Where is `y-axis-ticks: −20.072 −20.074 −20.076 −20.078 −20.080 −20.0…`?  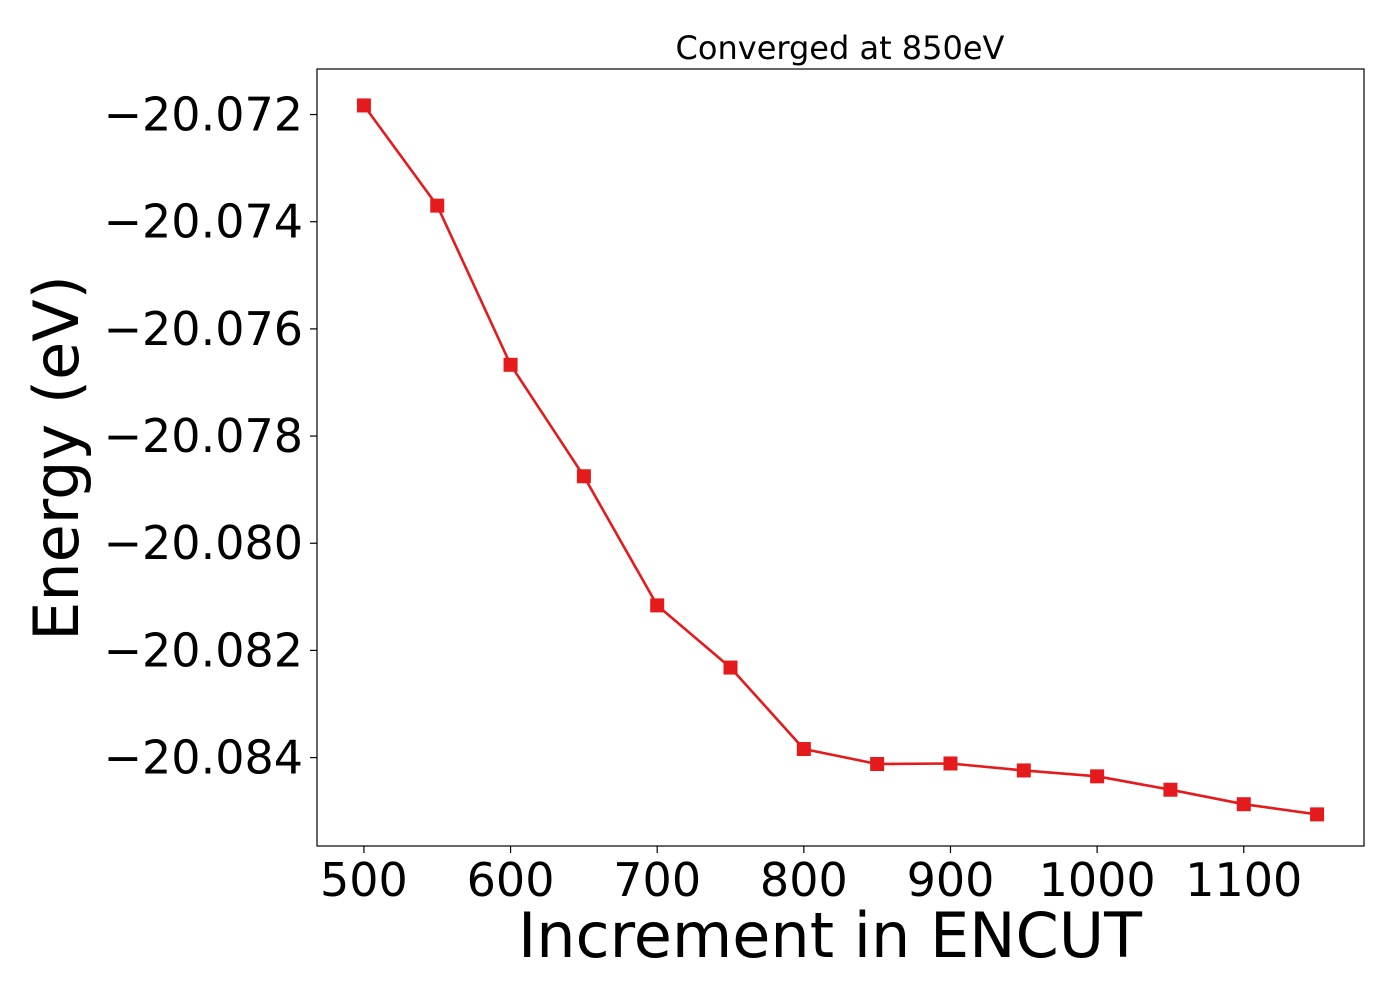
y-axis-ticks: −20.072 −20.074 −20.076 −20.078 −20.080 −20.0… is located at coordinates (210, 436).